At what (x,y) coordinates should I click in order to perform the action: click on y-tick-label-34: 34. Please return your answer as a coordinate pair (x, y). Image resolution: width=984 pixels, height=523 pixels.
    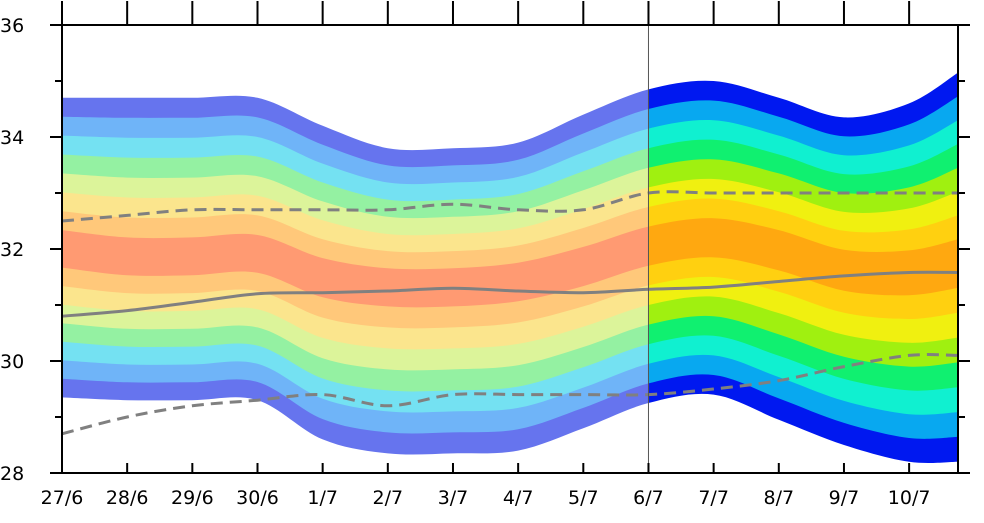
    Looking at the image, I should click on (12, 138).